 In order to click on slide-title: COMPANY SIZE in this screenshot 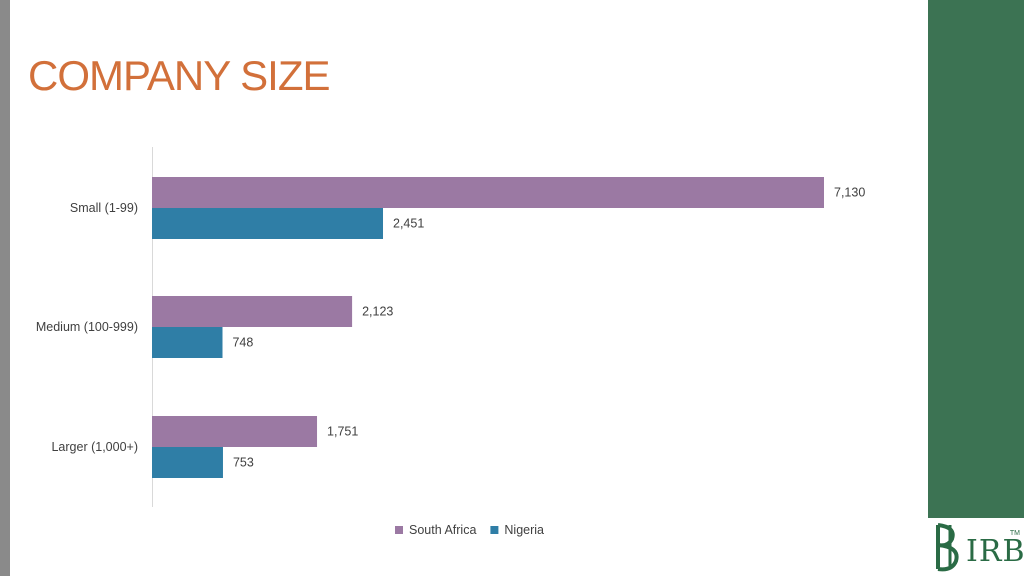, I will do `click(179, 75)`.